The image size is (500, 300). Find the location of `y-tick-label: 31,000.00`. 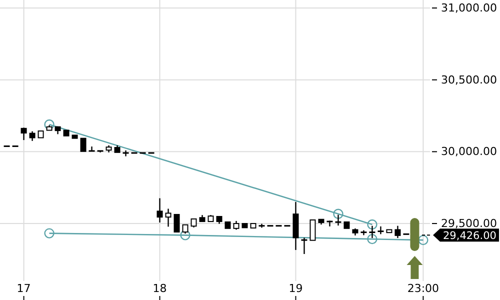

y-tick-label: 31,000.00 is located at coordinates (469, 8).